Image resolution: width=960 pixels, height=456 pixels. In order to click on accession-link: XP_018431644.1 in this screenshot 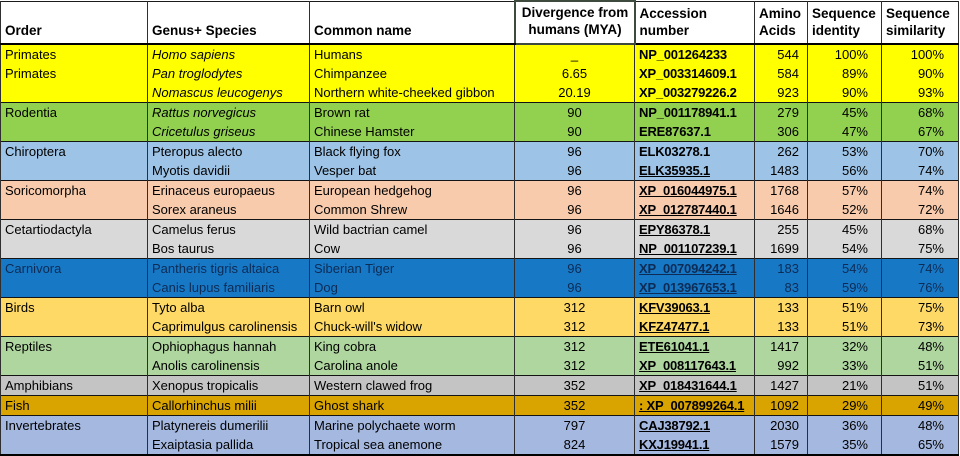, I will do `click(694, 385)`.